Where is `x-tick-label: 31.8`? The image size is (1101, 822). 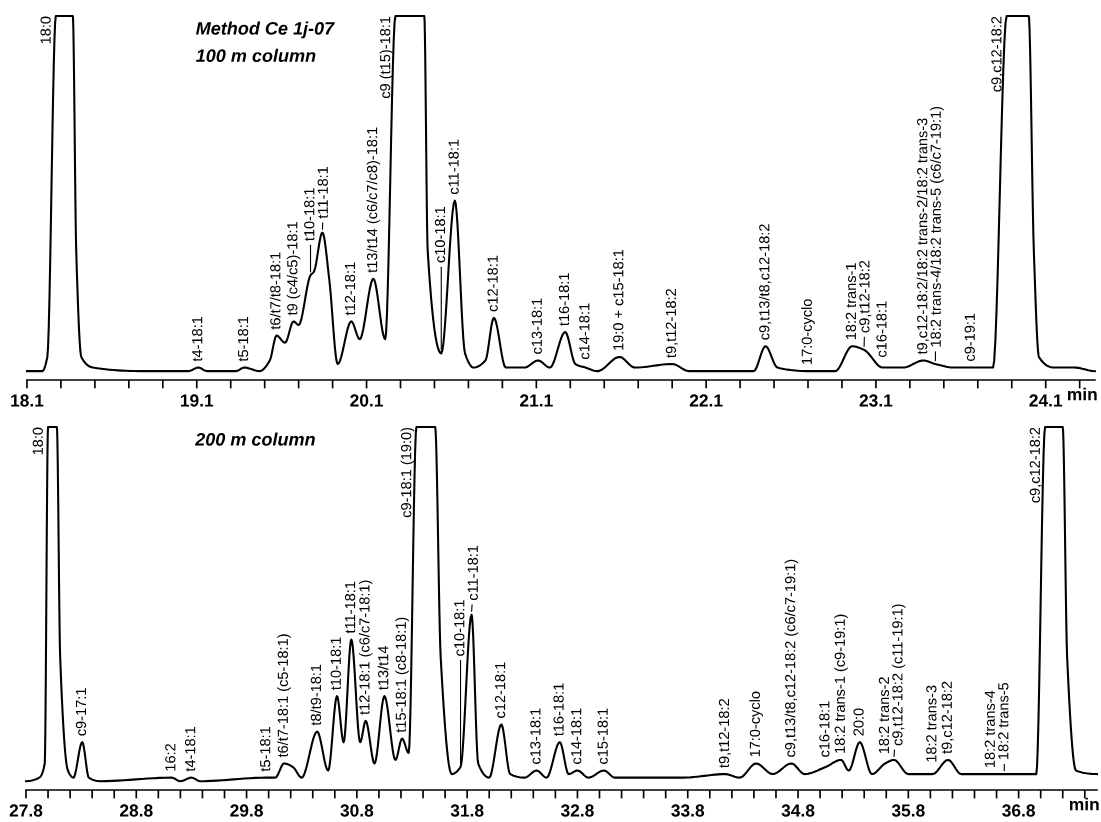 x-tick-label: 31.8 is located at coordinates (467, 810).